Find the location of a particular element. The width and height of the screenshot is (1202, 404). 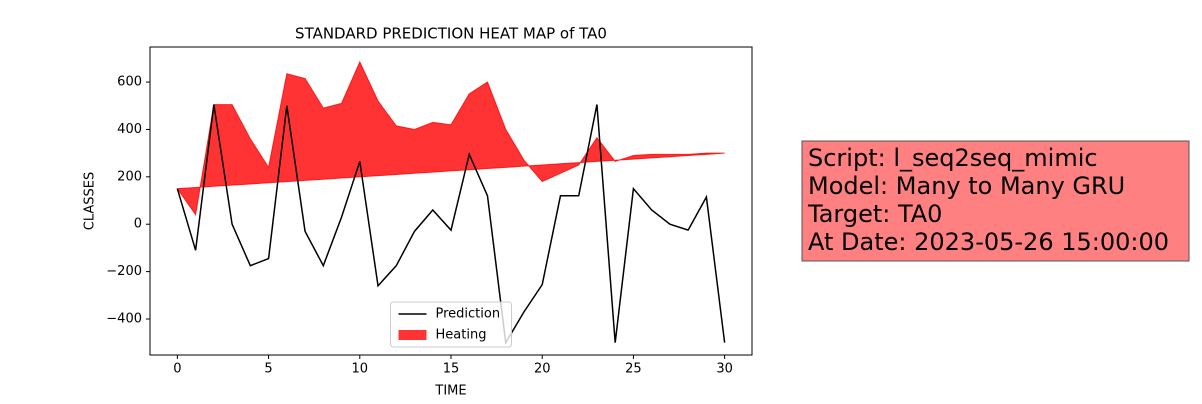

legend-label: Prediction is located at coordinates (468, 314).